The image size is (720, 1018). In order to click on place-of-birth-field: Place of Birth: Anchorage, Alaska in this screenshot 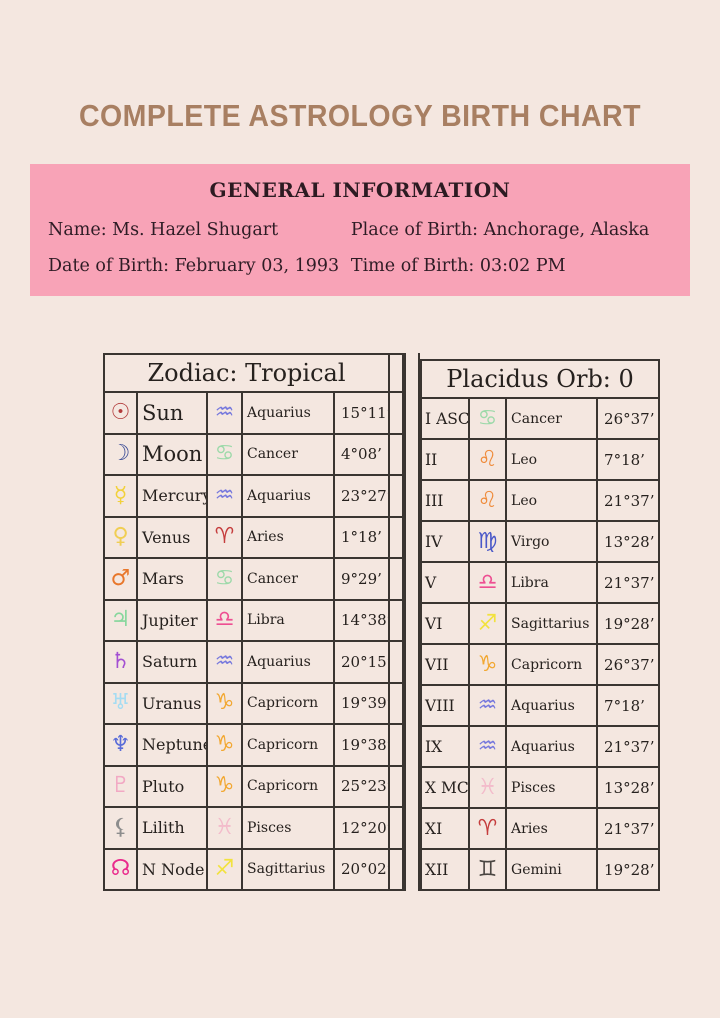, I will do `click(500, 230)`.